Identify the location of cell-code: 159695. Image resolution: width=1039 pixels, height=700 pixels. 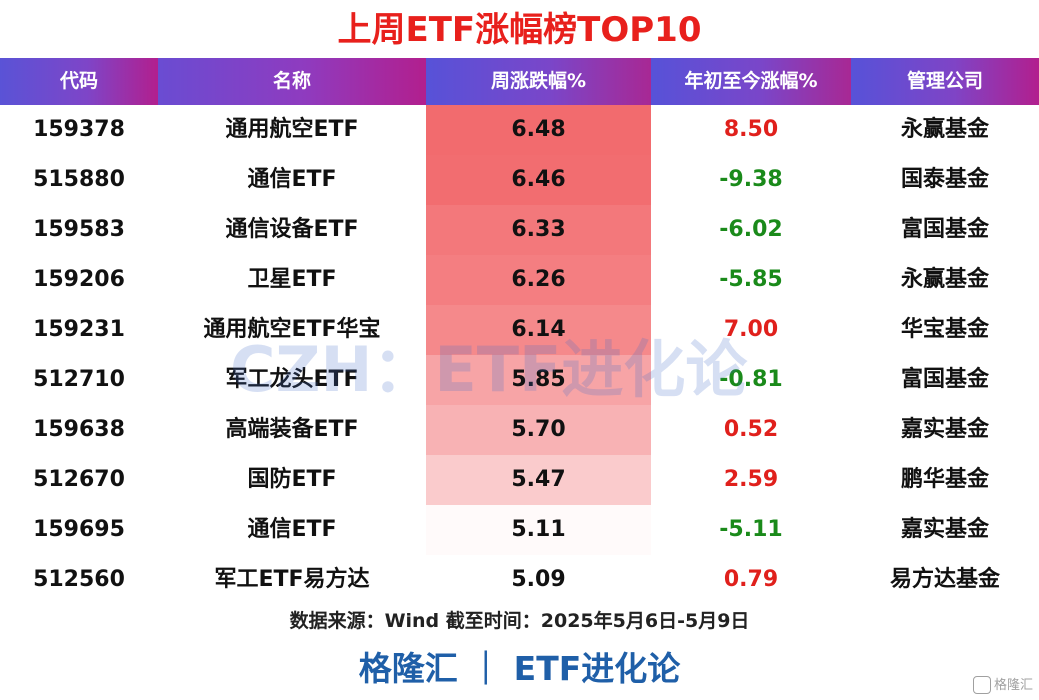
(79, 529).